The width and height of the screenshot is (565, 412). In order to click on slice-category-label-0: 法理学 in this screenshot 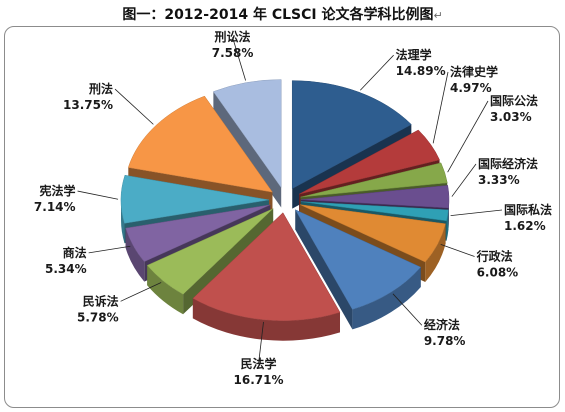, I will do `click(414, 54)`.